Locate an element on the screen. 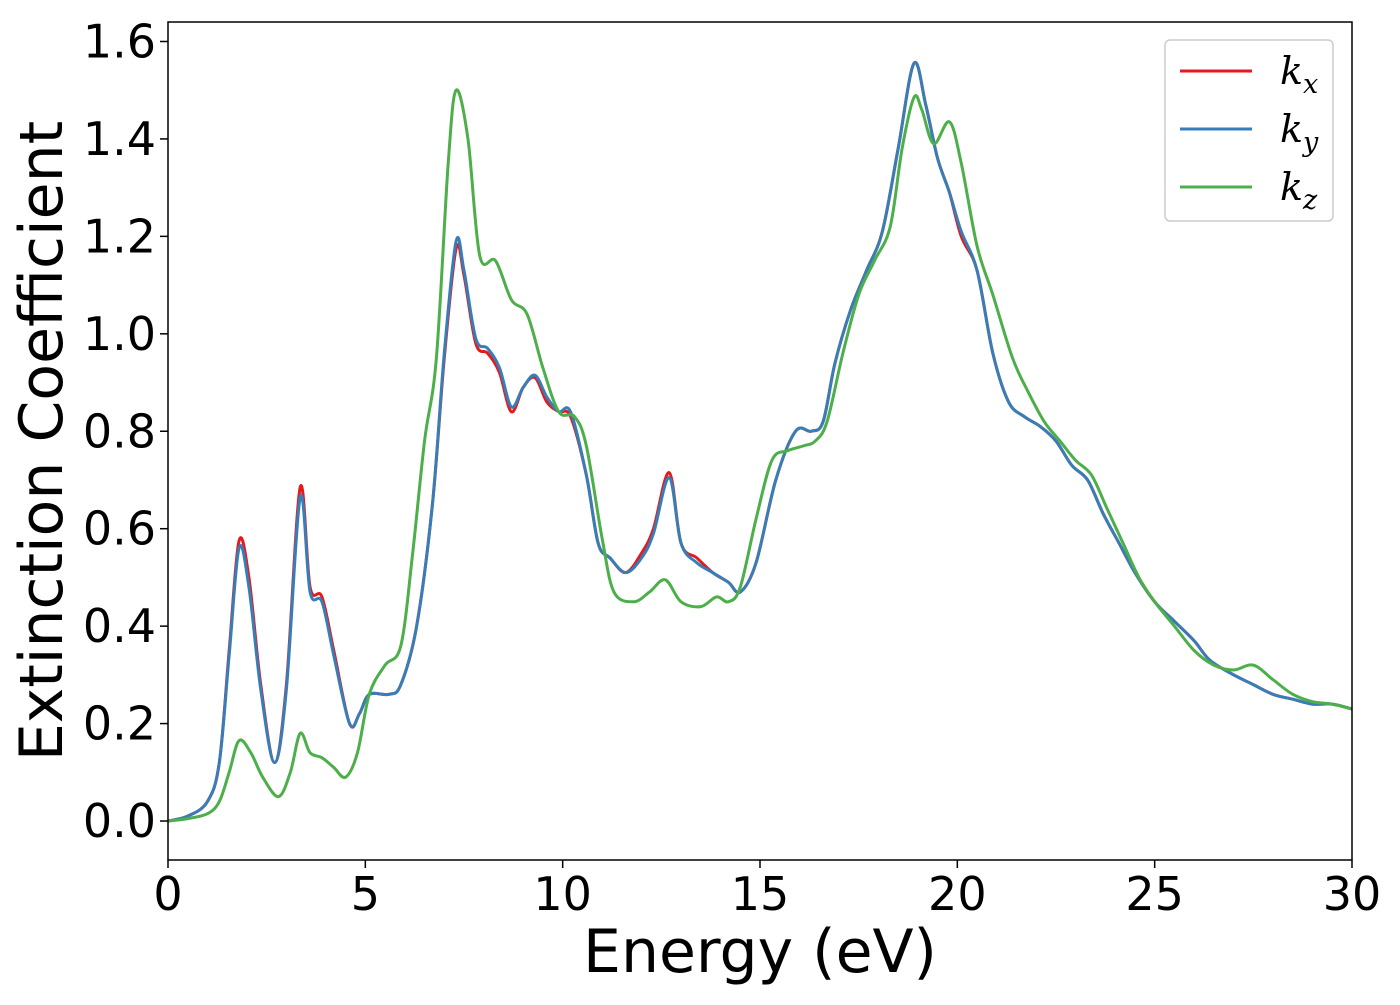 This screenshot has width=1400, height=1005. y-axis-ticks: 0.0 0.2 0.4 0.6 0.8 1.0 1.2 1.4 1.6 is located at coordinates (125, 431).